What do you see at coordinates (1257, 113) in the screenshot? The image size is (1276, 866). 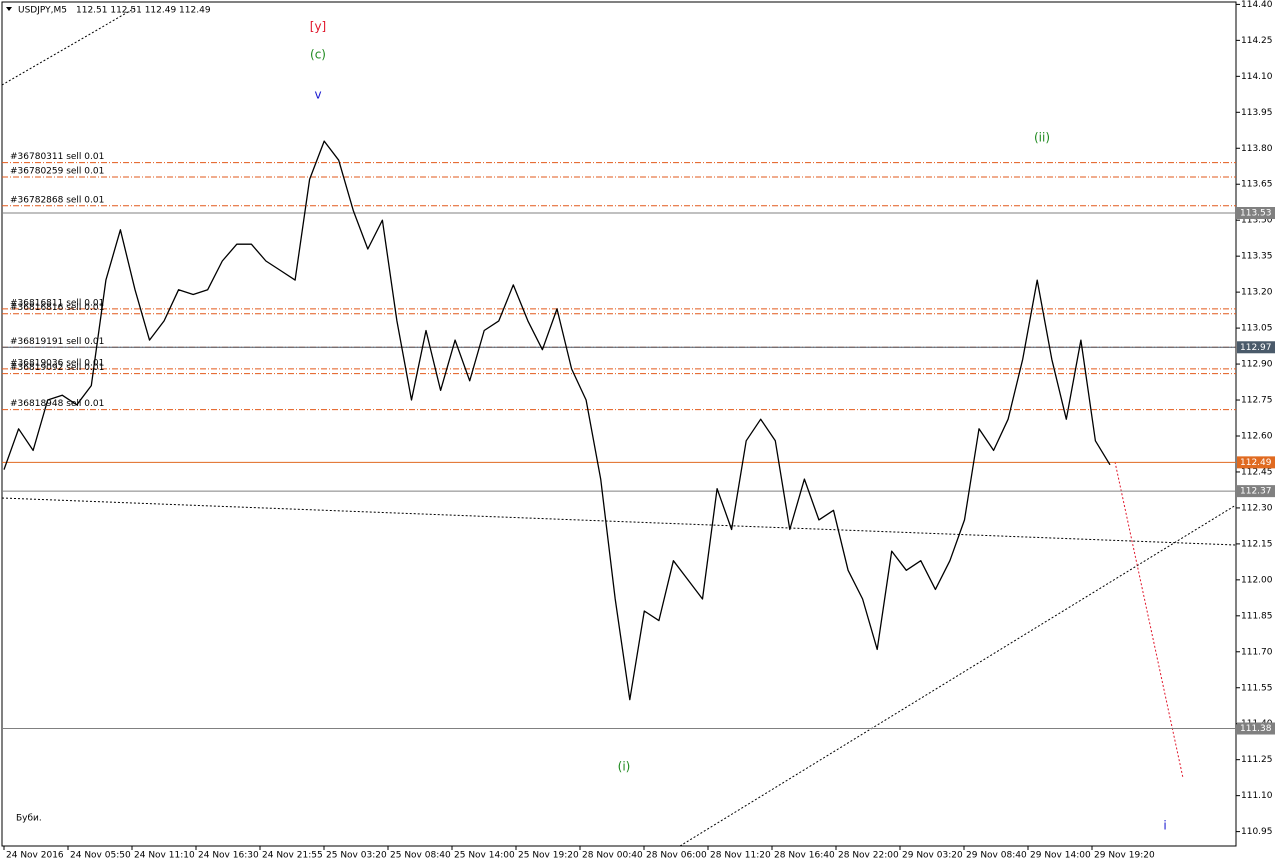 I see `y-tick-label: 113.95` at bounding box center [1257, 113].